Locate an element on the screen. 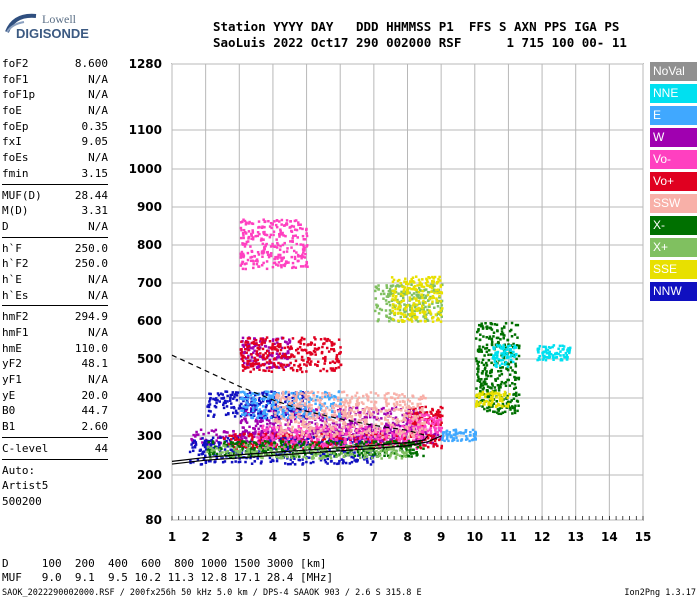  param-label: B0 is located at coordinates (9, 411).